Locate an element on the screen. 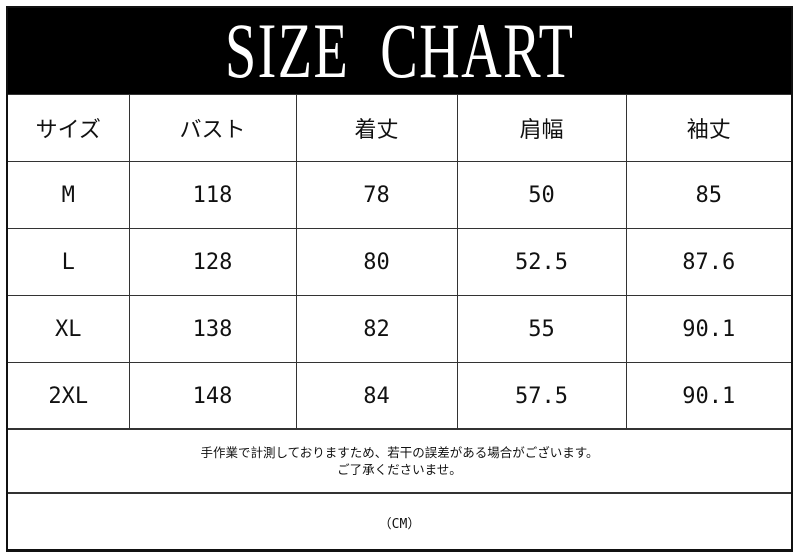  table-row: L 128 80 52.5 87.6 is located at coordinates (399, 262).